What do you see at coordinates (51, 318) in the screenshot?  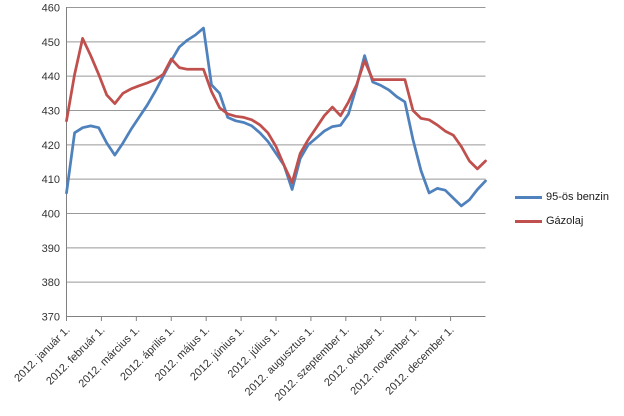 I see `y-axis-label-370: 370` at bounding box center [51, 318].